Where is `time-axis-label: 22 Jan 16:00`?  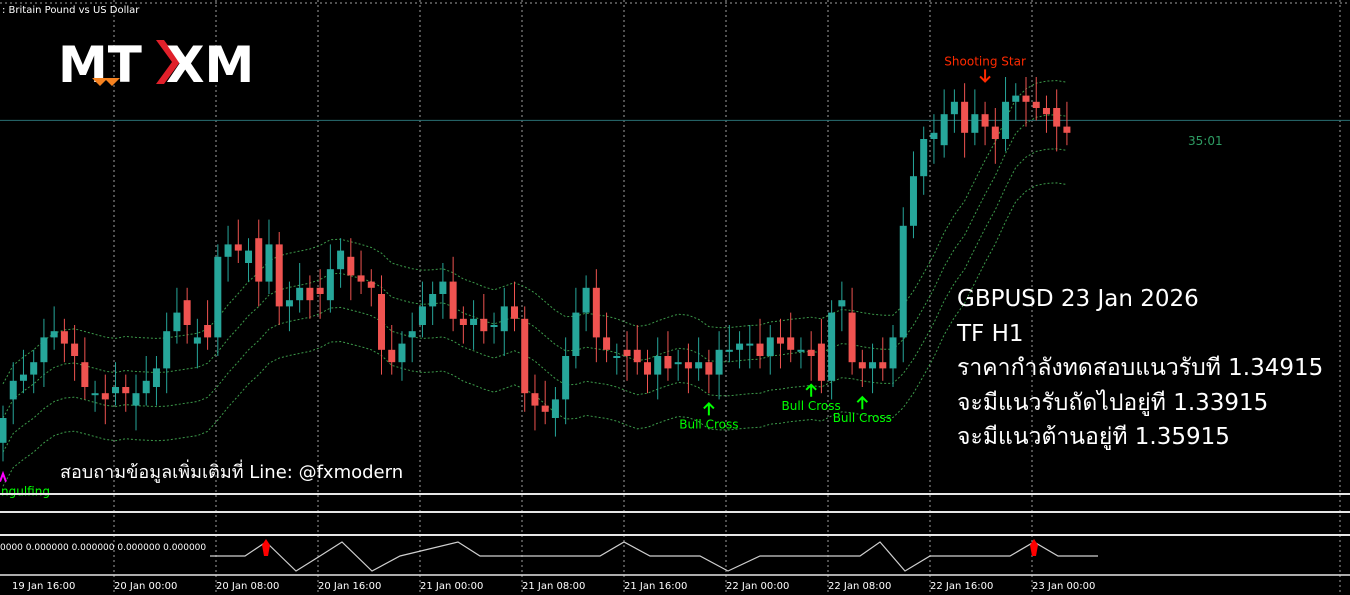
time-axis-label: 22 Jan 16:00 is located at coordinates (961, 586).